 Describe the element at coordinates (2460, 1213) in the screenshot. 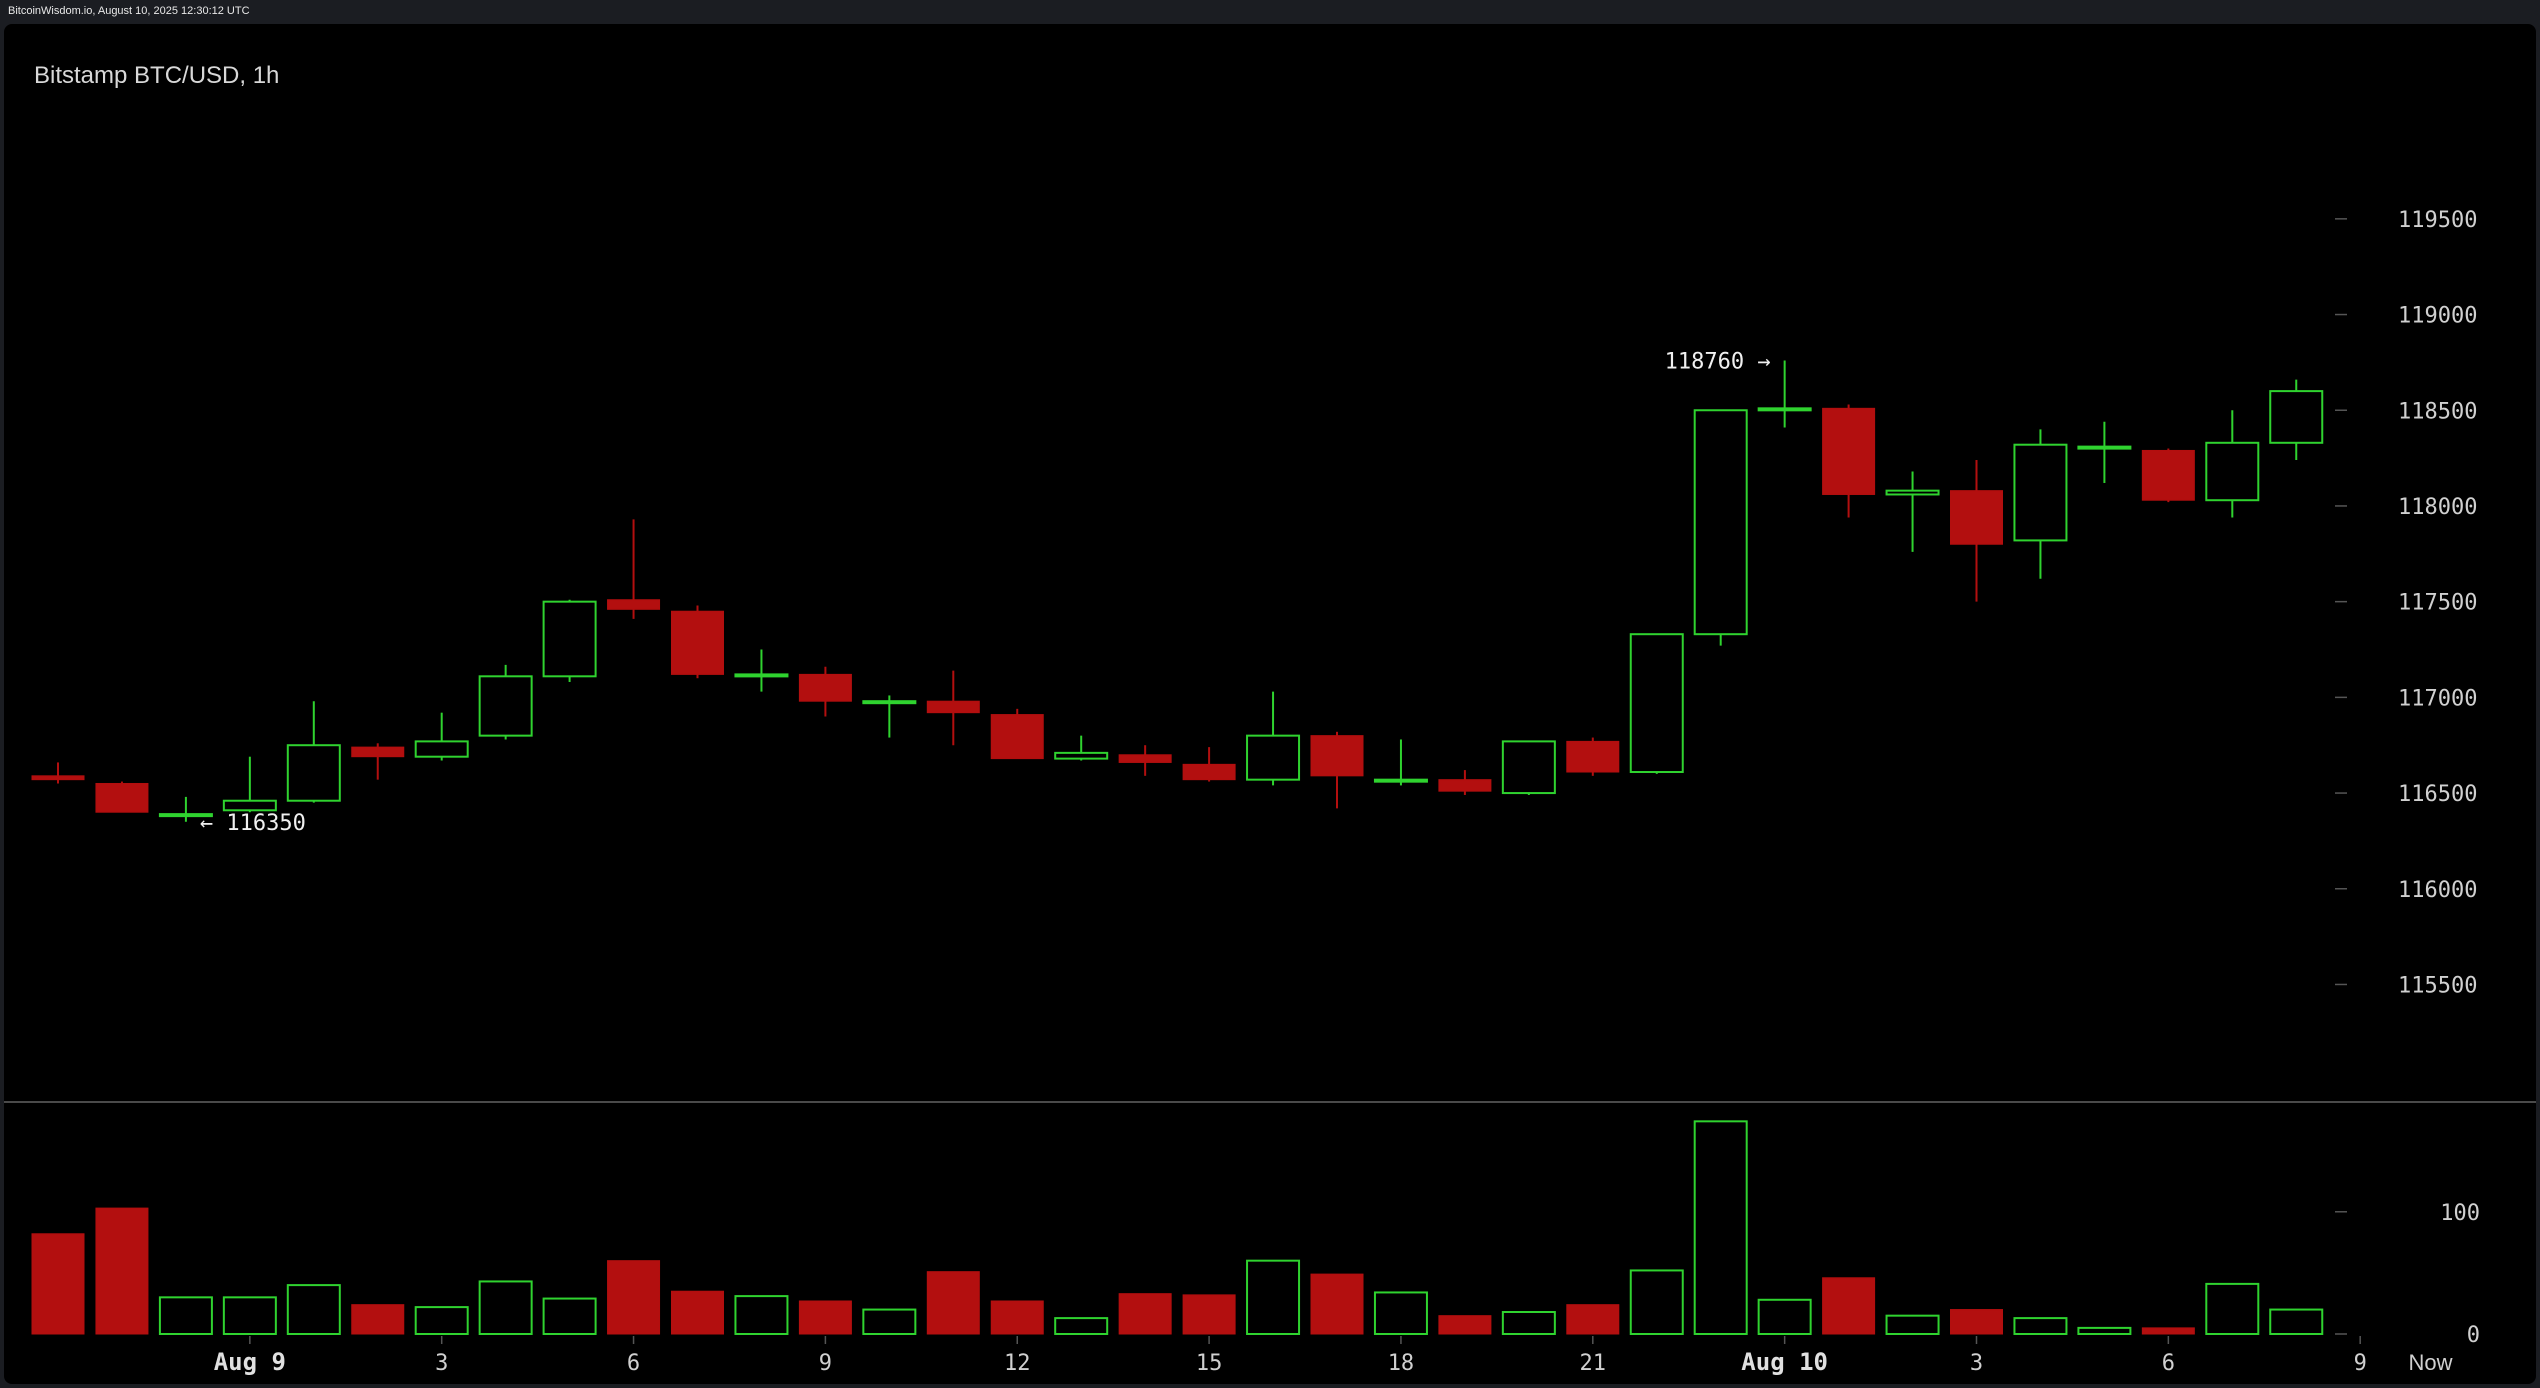

I see `volume-tick-label: 100` at that location.